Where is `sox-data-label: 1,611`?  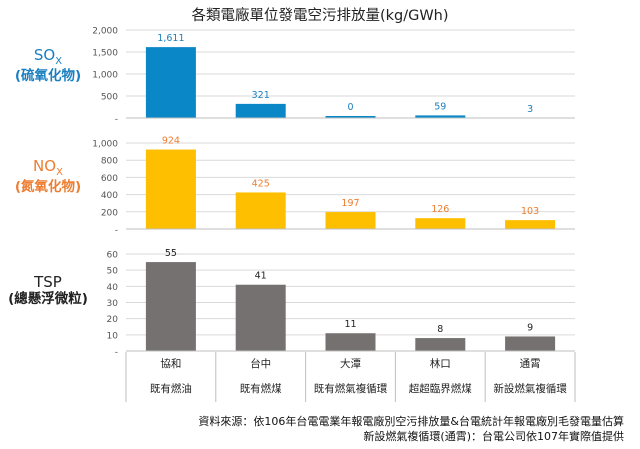
sox-data-label: 1,611 is located at coordinates (170, 38).